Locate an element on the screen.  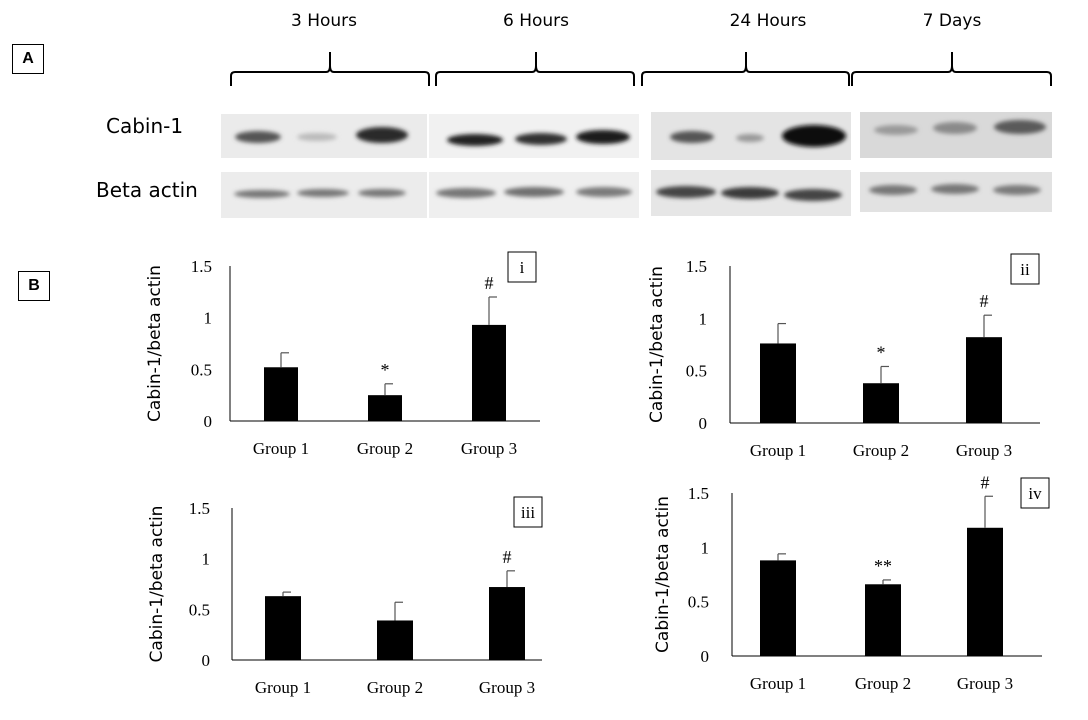
significance-marker: ** is located at coordinates (883, 566).